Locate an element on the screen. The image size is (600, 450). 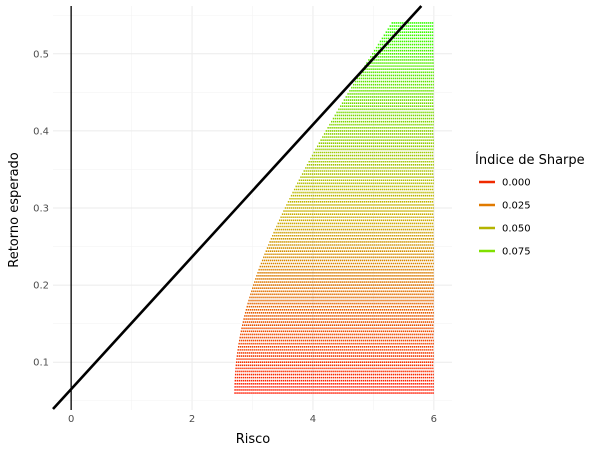
legend: Índice de Sharpe 0.000 0.025 0.050 0.075 is located at coordinates (530, 205).